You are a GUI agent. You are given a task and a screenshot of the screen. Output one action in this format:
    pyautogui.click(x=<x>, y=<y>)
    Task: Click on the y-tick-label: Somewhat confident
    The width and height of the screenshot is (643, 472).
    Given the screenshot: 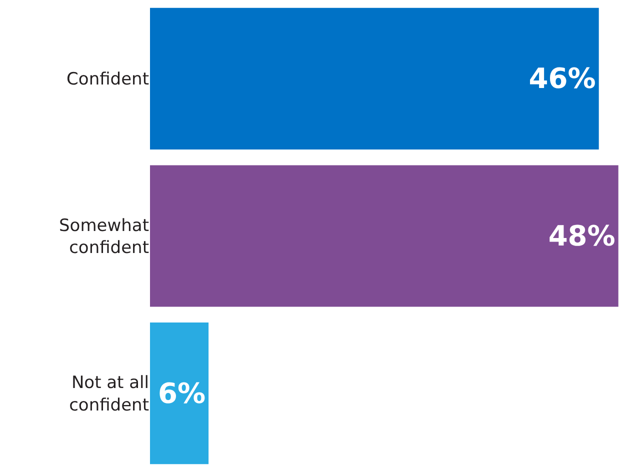 What is the action you would take?
    pyautogui.click(x=104, y=237)
    